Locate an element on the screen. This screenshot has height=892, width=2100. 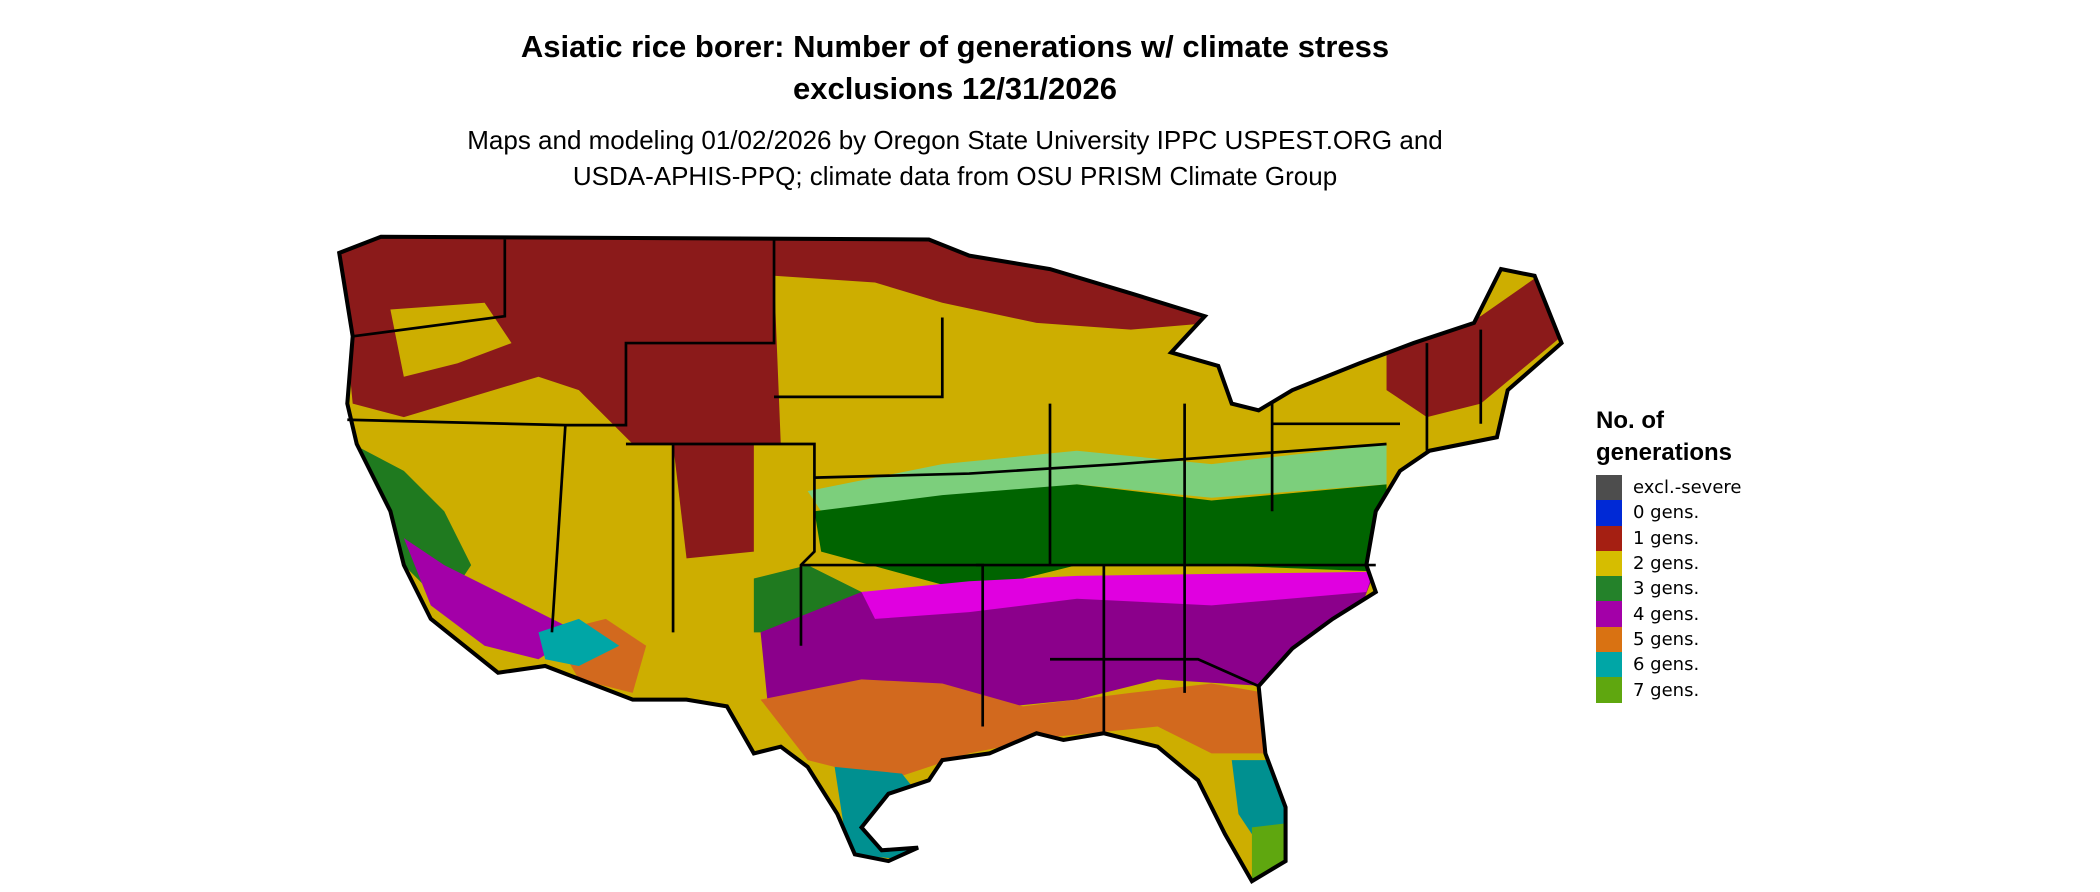
legend-label: 0 gens. is located at coordinates (1666, 513).